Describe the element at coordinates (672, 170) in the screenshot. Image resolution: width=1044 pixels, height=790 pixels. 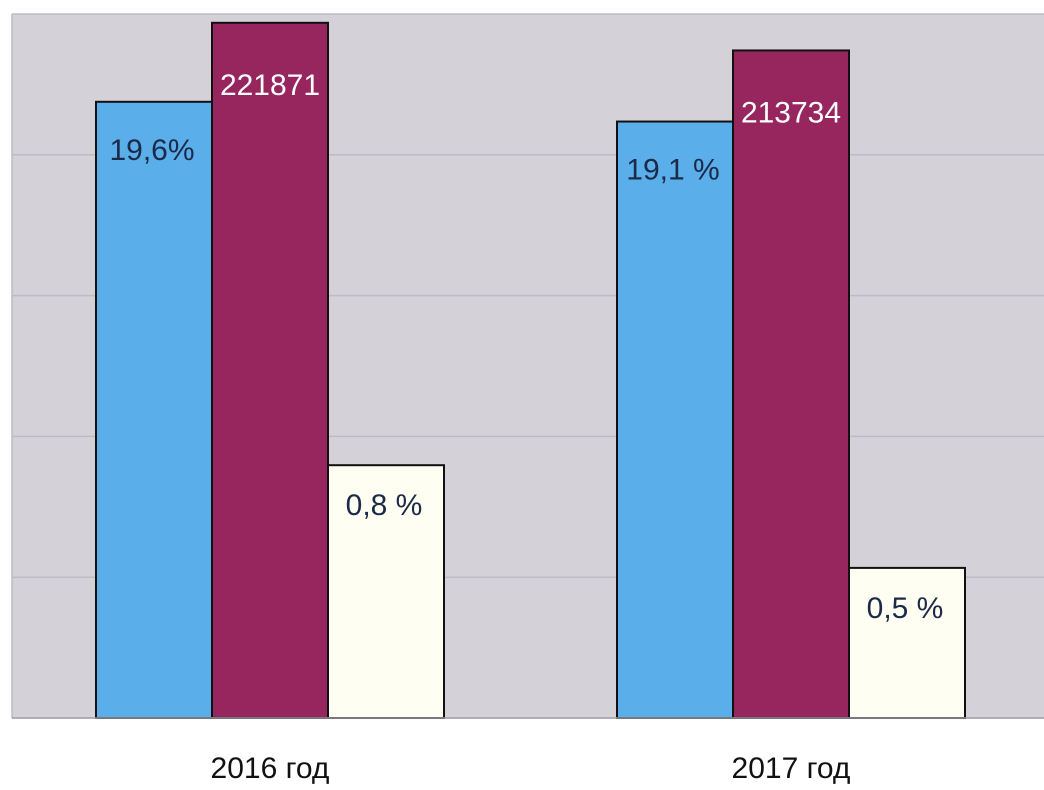
I see `data-label-series-1-group-2: 19,1 %` at that location.